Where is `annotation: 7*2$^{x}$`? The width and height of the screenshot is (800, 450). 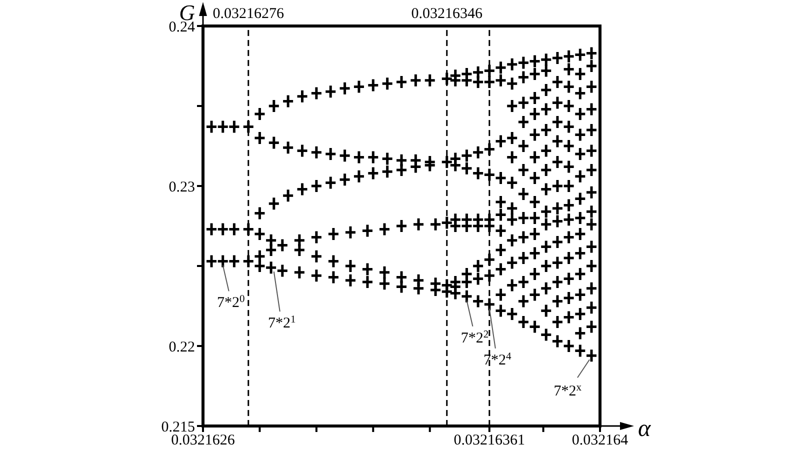
annotation: 7*2$^{x}$ is located at coordinates (568, 391).